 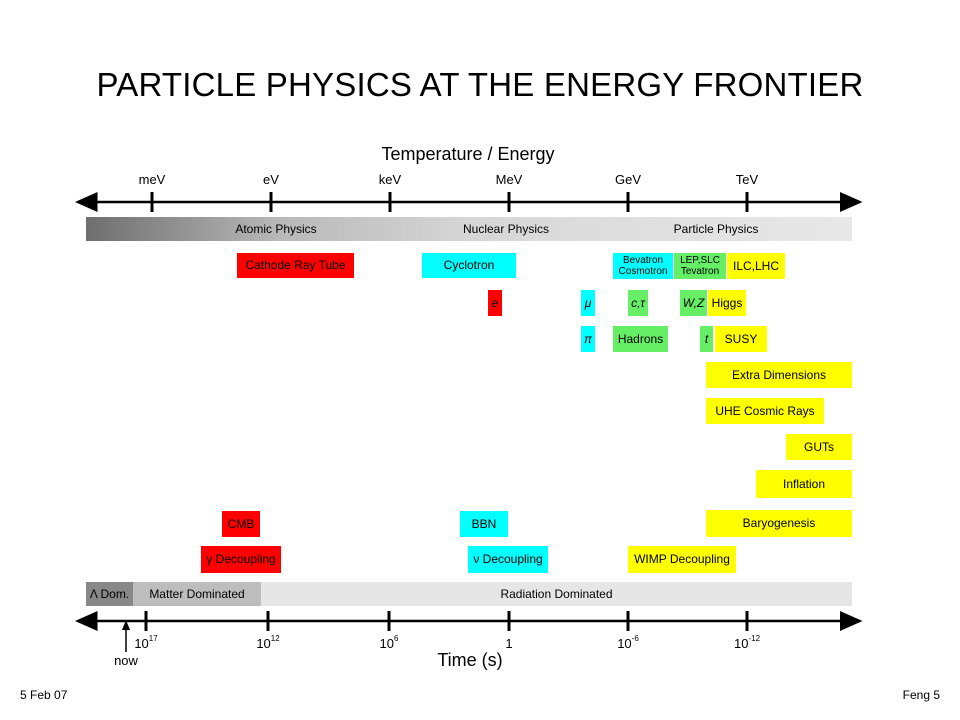 What do you see at coordinates (741, 339) in the screenshot?
I see `box-susy: SUSY` at bounding box center [741, 339].